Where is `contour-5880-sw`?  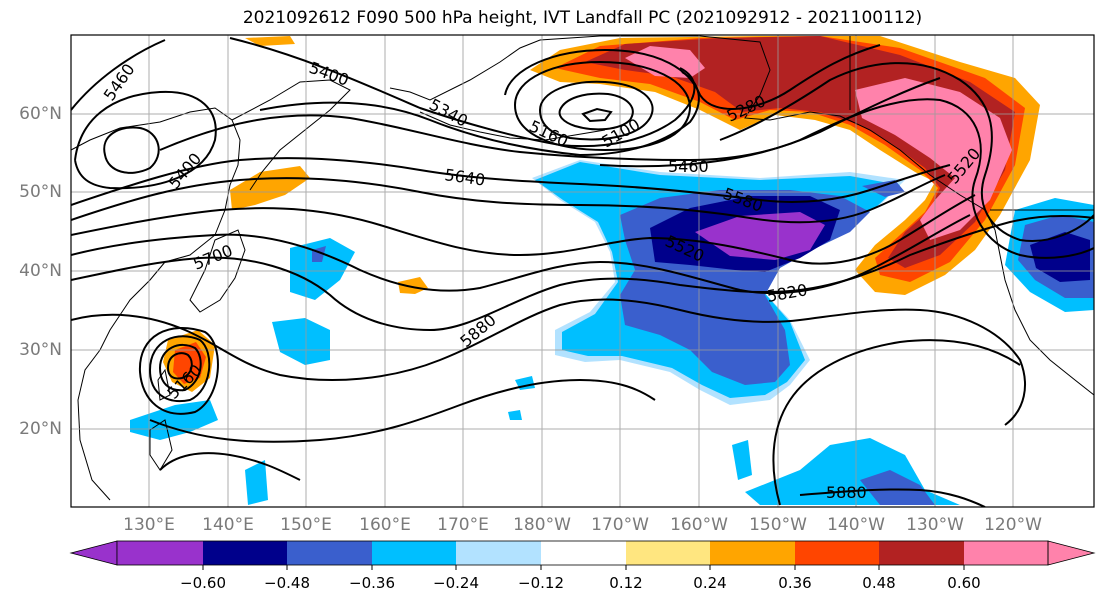
contour-5880-sw is located at coordinates (230, 466).